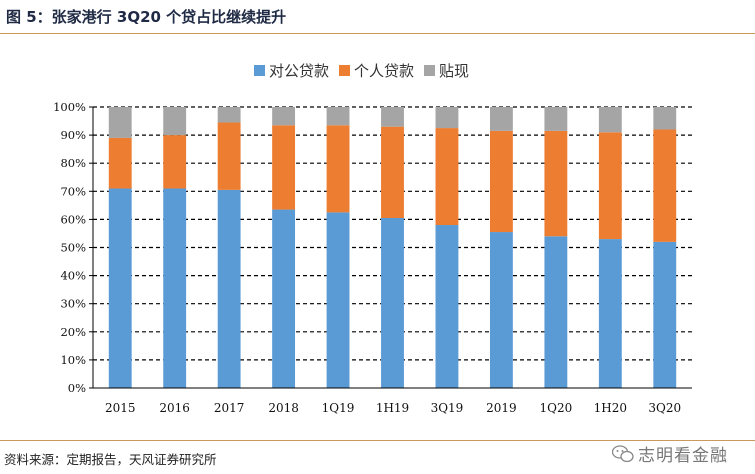 Image resolution: width=755 pixels, height=474 pixels. I want to click on x-tick-label: 1Q19, so click(338, 408).